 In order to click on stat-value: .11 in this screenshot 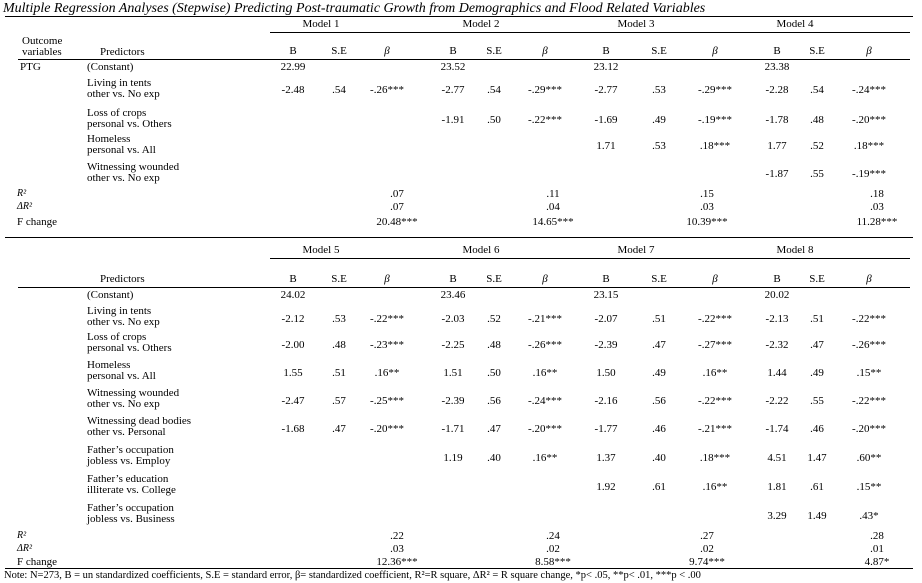, I will do `click(553, 194)`.